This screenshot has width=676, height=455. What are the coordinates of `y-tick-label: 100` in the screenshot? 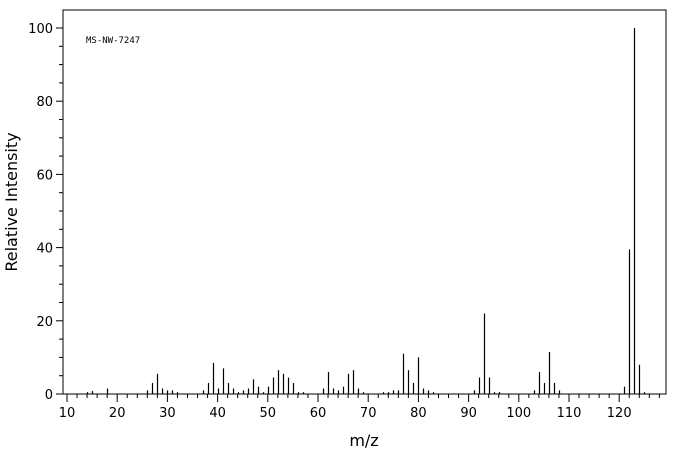 It's located at (40, 29).